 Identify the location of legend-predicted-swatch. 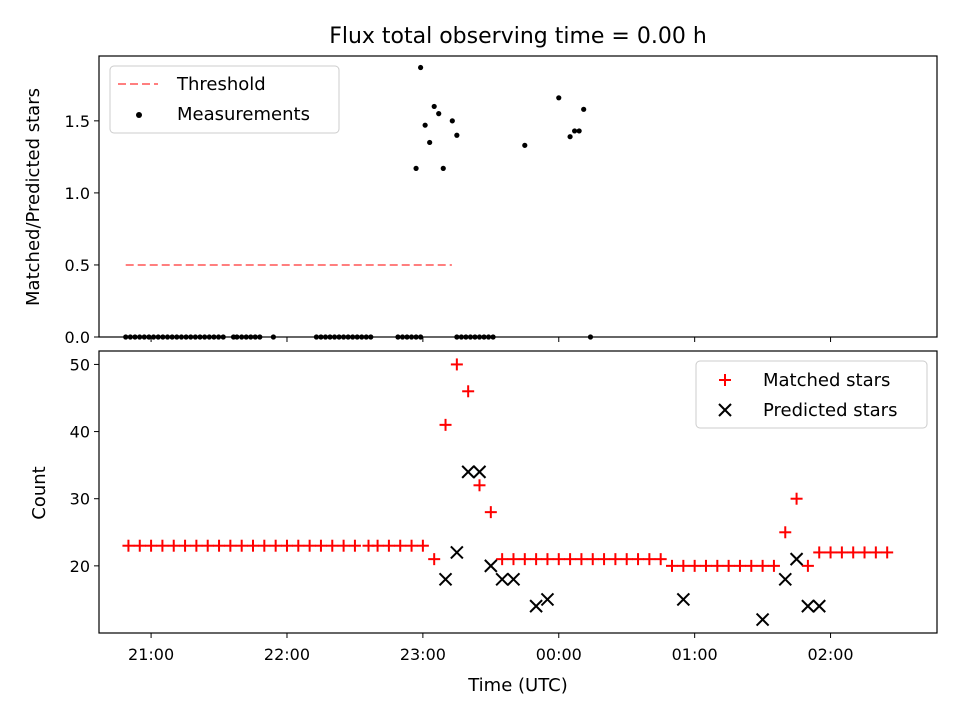
(725, 410).